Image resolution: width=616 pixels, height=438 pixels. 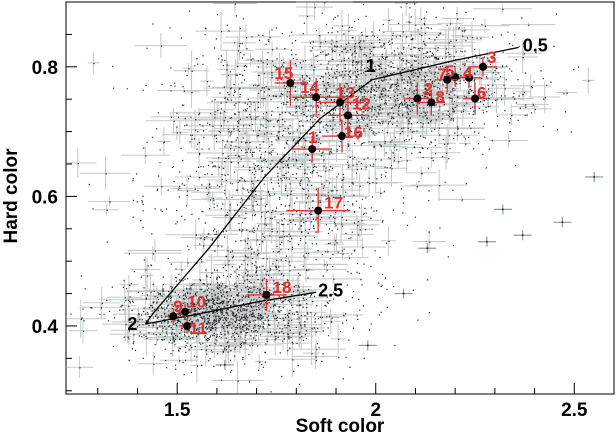 I want to click on highlighted-point: 13, so click(x=340, y=102).